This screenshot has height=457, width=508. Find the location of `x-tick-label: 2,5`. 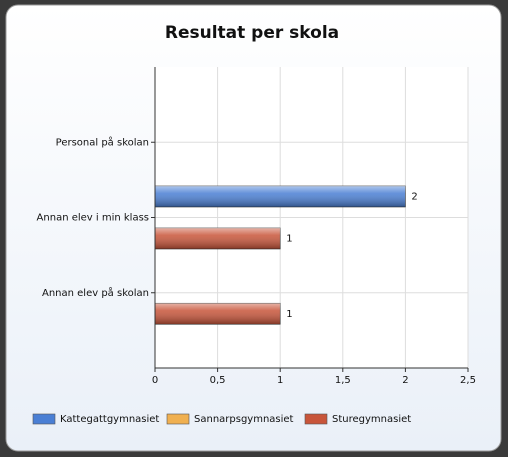

x-tick-label: 2,5 is located at coordinates (468, 380).